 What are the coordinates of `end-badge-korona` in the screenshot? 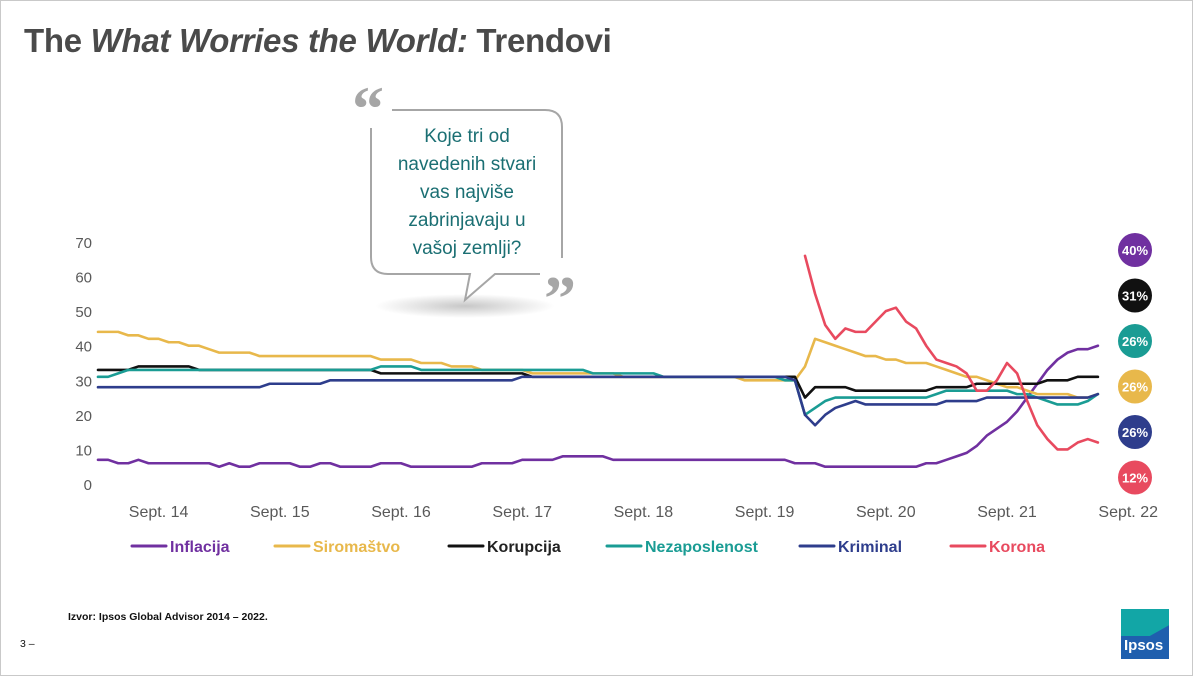 It's located at (1135, 477).